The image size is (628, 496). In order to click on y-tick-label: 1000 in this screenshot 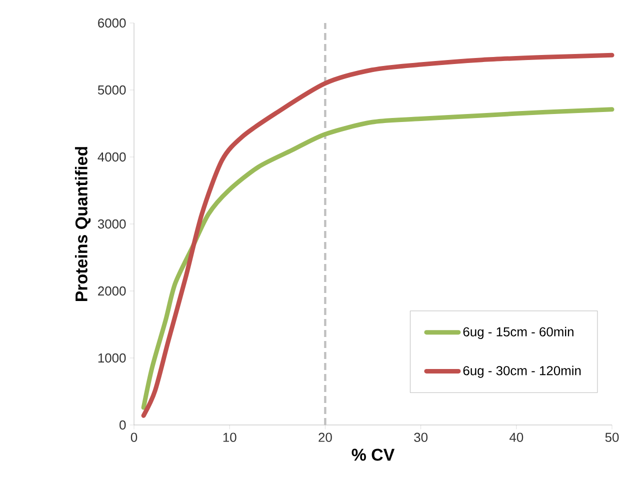, I will do `click(112, 358)`.